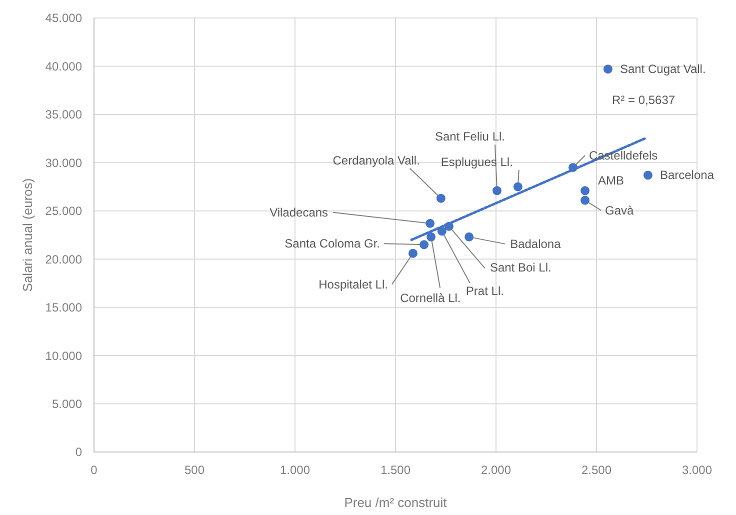 The height and width of the screenshot is (515, 736). Describe the element at coordinates (332, 243) in the screenshot. I see `annotation: Santa Coloma Gr.` at that location.